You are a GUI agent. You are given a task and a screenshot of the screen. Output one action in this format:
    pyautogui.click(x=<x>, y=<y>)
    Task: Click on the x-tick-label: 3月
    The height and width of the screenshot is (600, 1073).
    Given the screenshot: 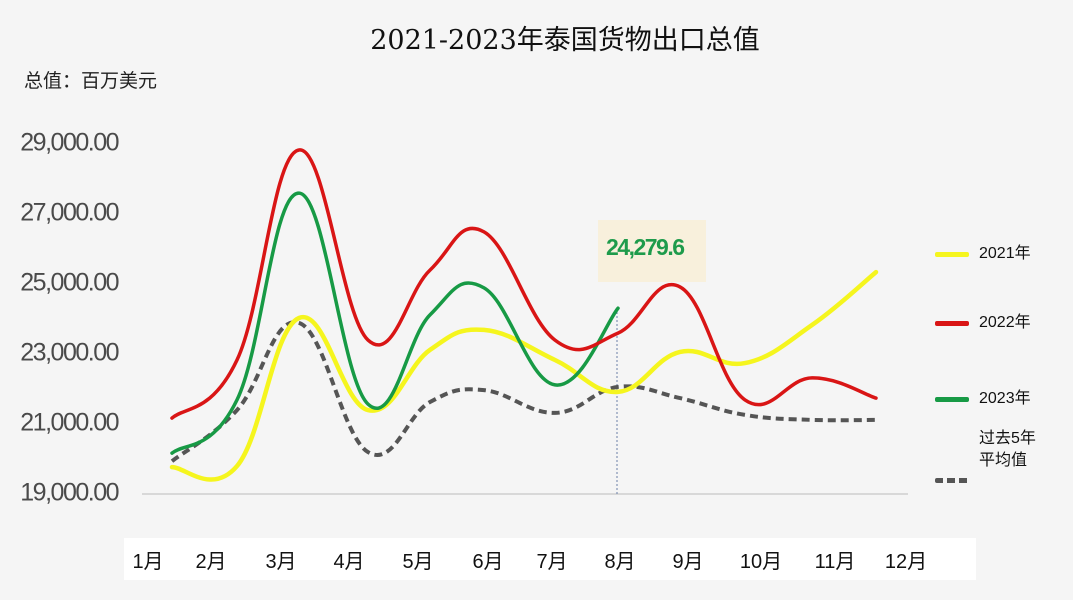 What is the action you would take?
    pyautogui.click(x=281, y=562)
    